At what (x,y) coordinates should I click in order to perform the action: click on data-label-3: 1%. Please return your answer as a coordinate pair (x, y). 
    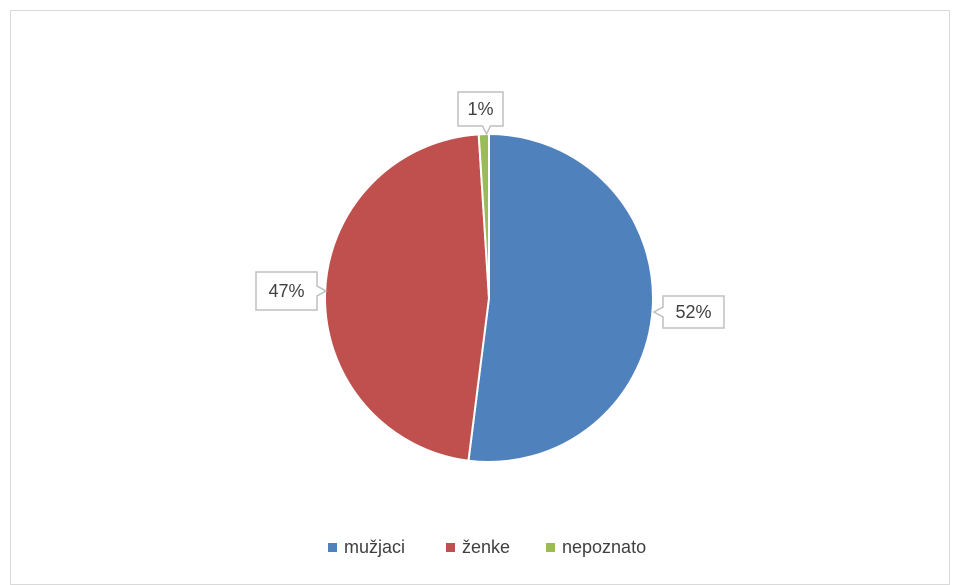
    Looking at the image, I should click on (480, 113).